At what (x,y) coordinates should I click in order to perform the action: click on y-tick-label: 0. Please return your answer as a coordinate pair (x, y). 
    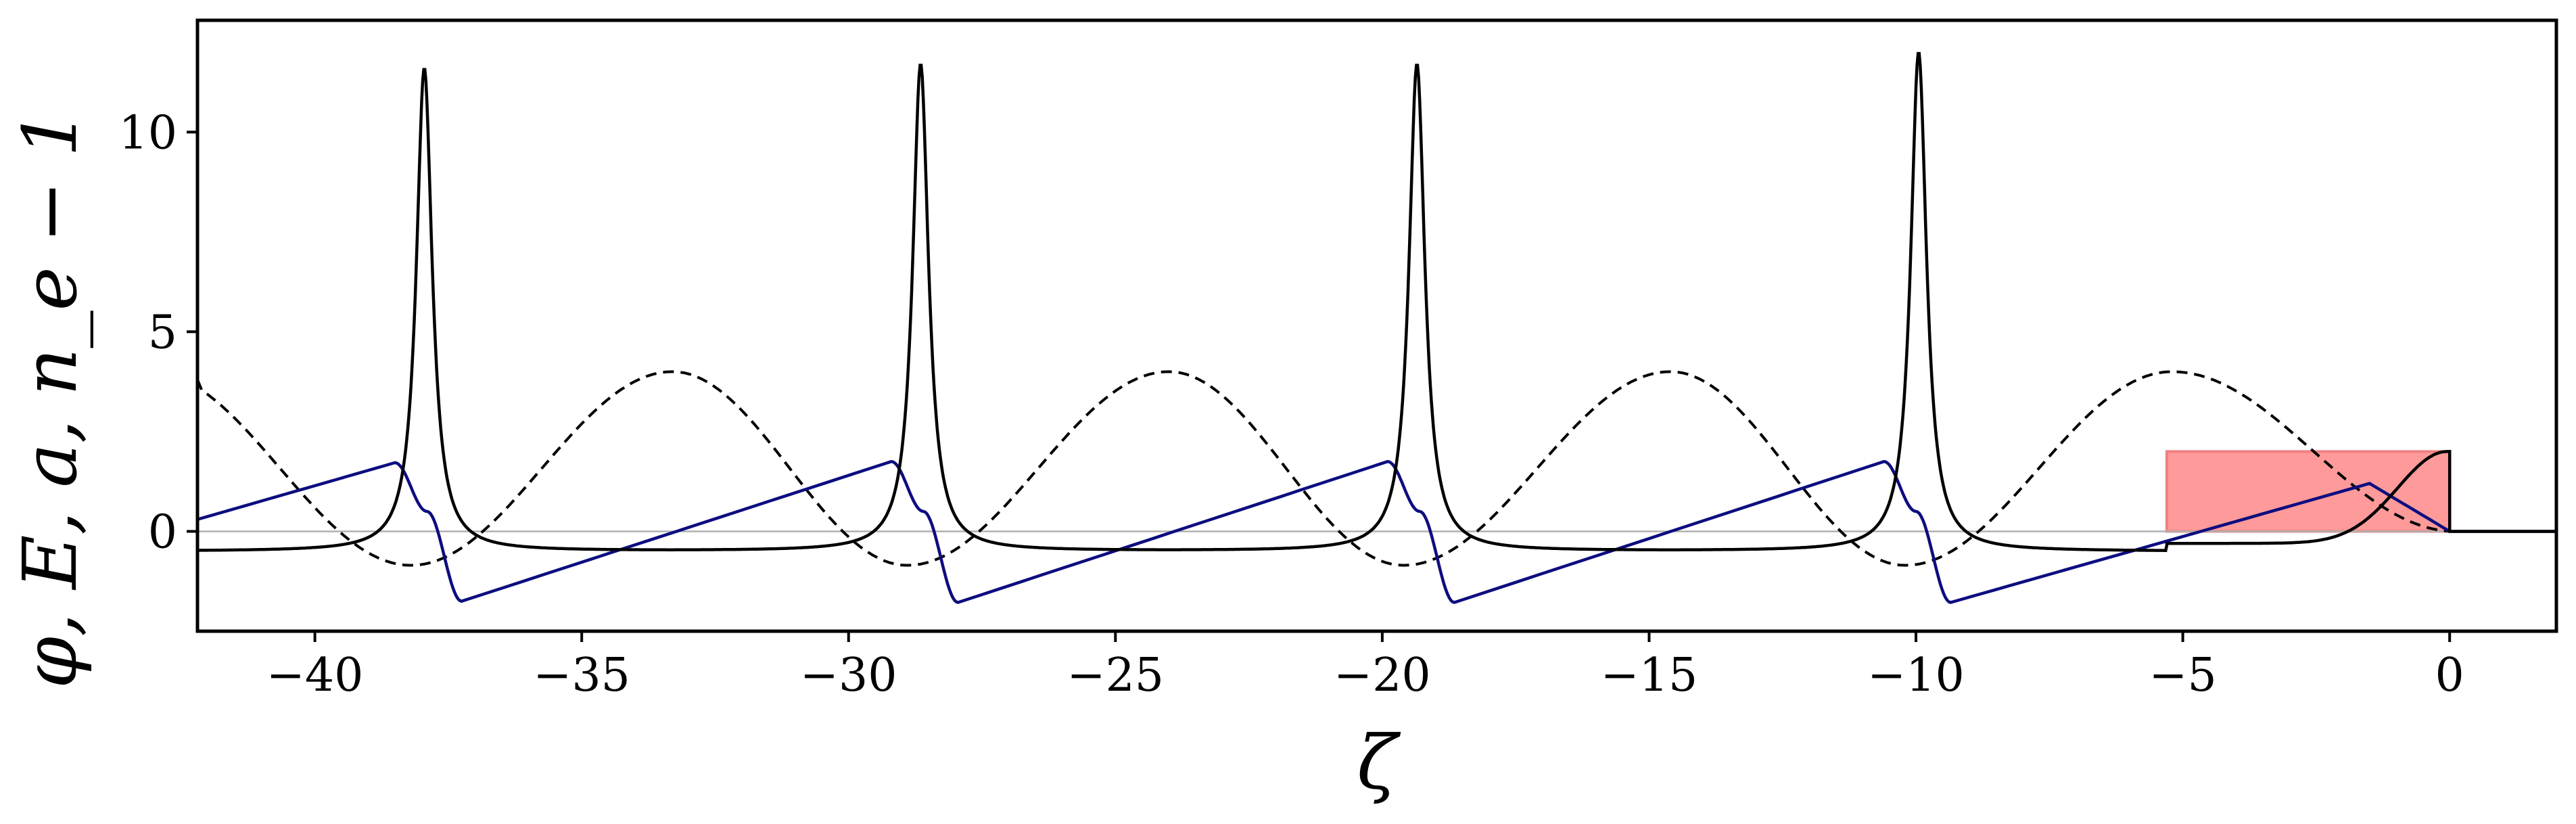
    Looking at the image, I should click on (162, 532).